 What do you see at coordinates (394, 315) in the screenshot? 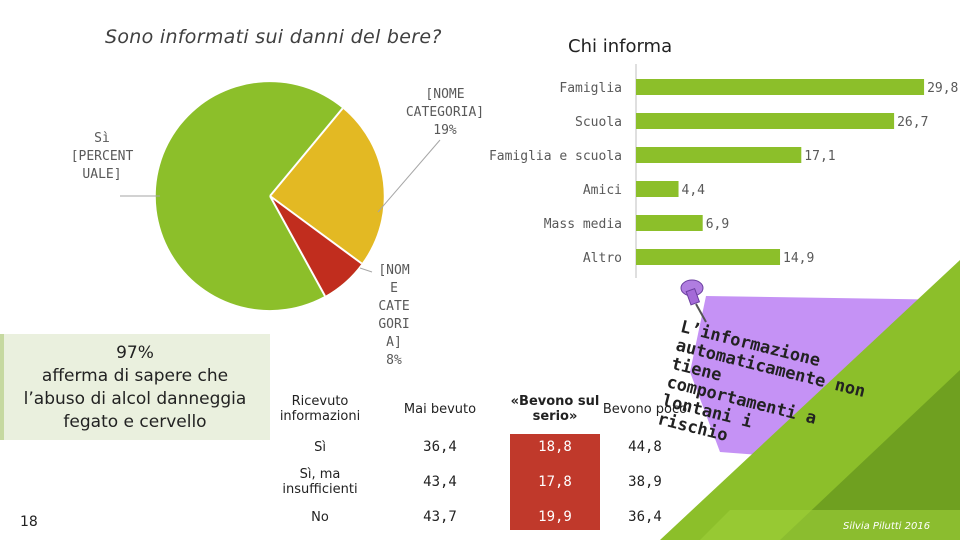
I see `pie-label-other: [NOM E CATE GORI A] 8%` at bounding box center [394, 315].